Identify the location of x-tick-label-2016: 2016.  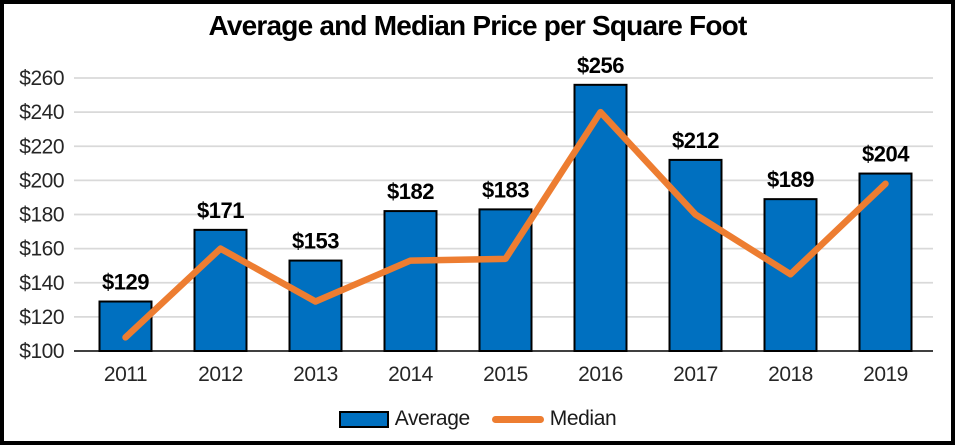
(600, 374).